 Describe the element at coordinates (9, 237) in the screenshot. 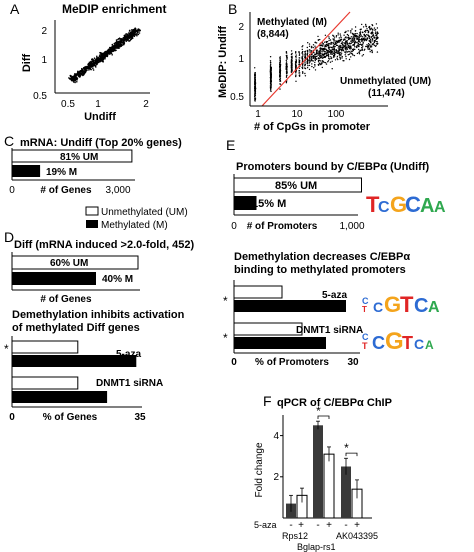

I see `panel-d-letter: D` at that location.